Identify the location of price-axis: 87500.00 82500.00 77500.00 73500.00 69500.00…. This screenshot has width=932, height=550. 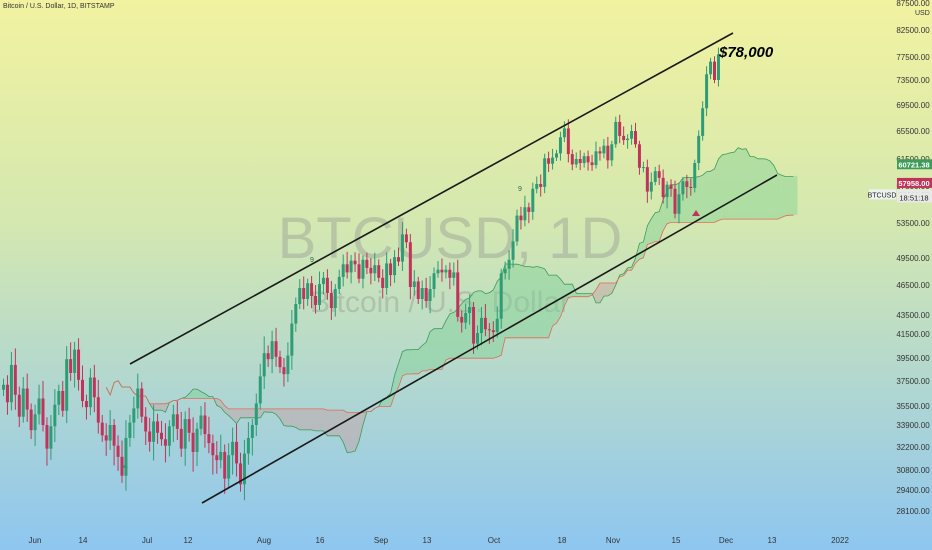
(900, 275).